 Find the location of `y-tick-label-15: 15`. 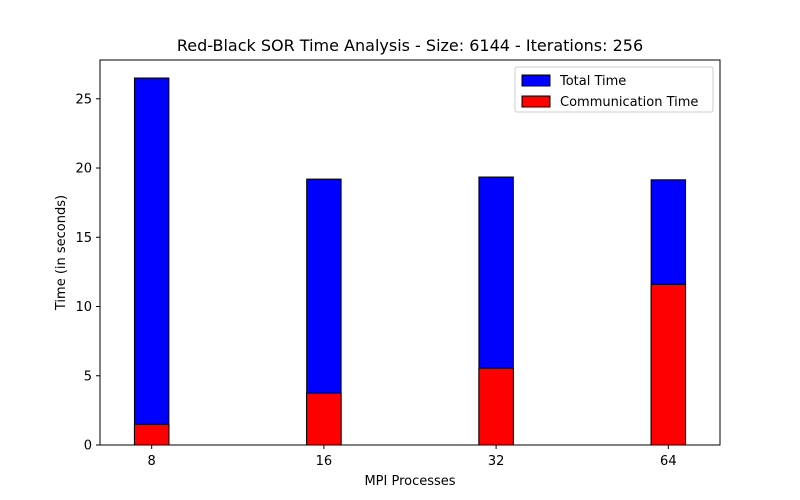

y-tick-label-15: 15 is located at coordinates (83, 238).